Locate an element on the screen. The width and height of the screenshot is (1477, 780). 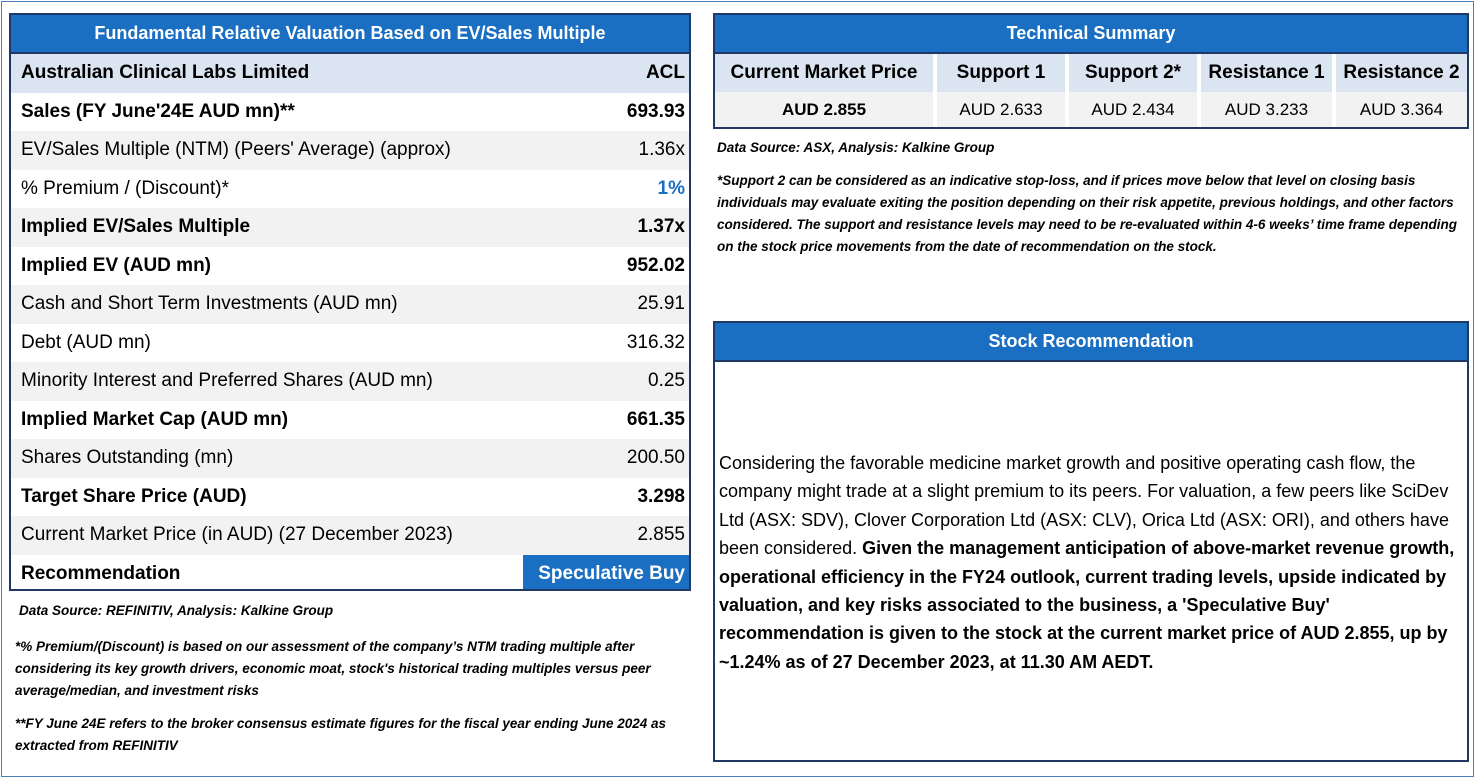
company-name: Australian Clinical Labs Limited is located at coordinates (165, 73).